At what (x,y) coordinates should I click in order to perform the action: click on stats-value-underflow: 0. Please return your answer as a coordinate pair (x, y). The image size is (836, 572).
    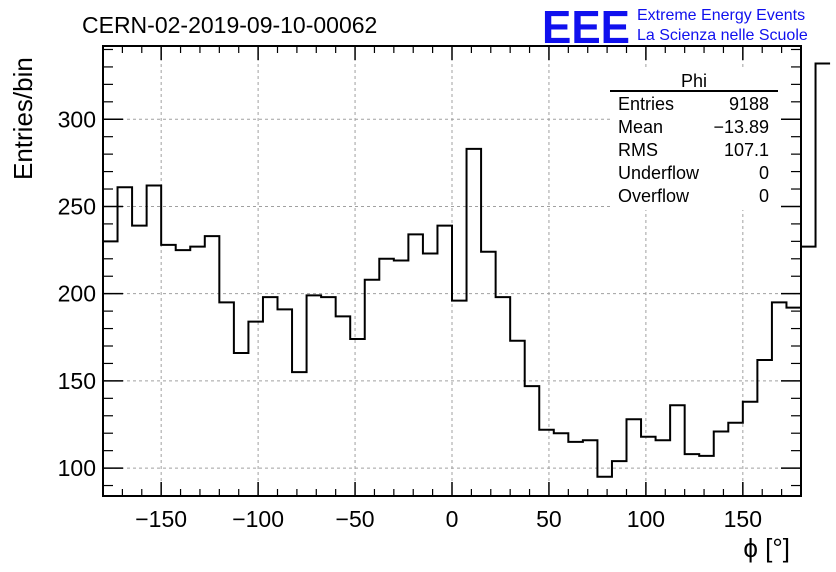
    Looking at the image, I should click on (764, 173).